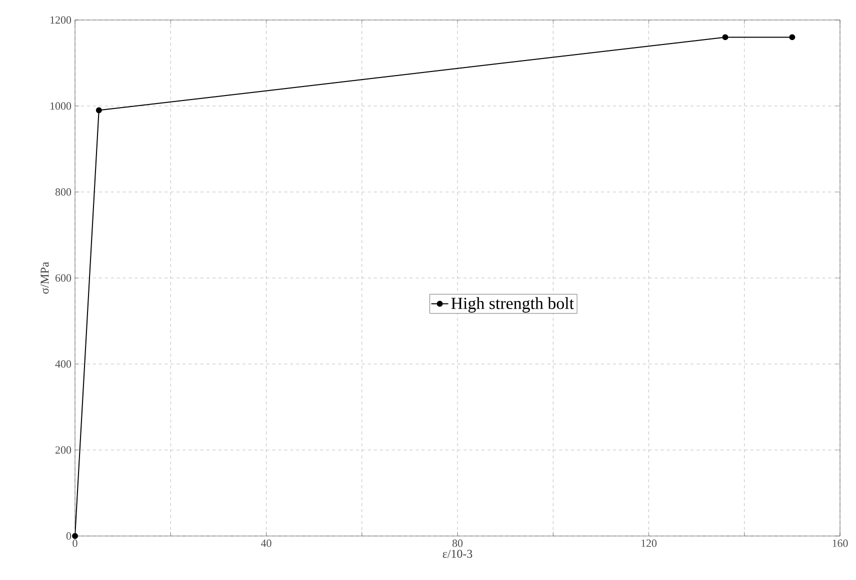 This screenshot has height=580, width=856. Describe the element at coordinates (64, 450) in the screenshot. I see `y-tick-label: 200` at that location.